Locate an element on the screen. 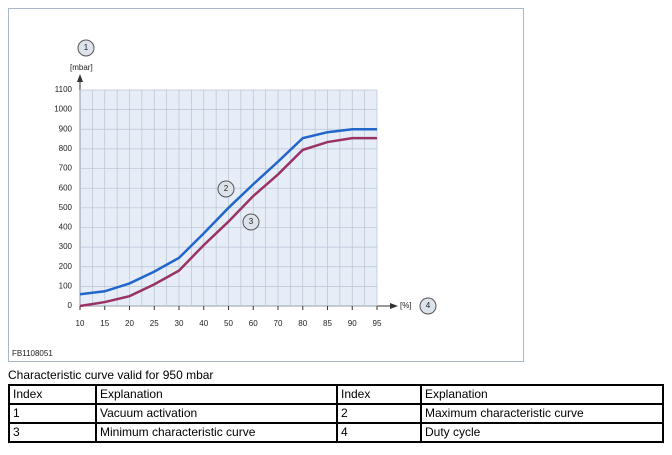 This screenshot has width=672, height=455. x-tick-label: 20 is located at coordinates (129, 323).